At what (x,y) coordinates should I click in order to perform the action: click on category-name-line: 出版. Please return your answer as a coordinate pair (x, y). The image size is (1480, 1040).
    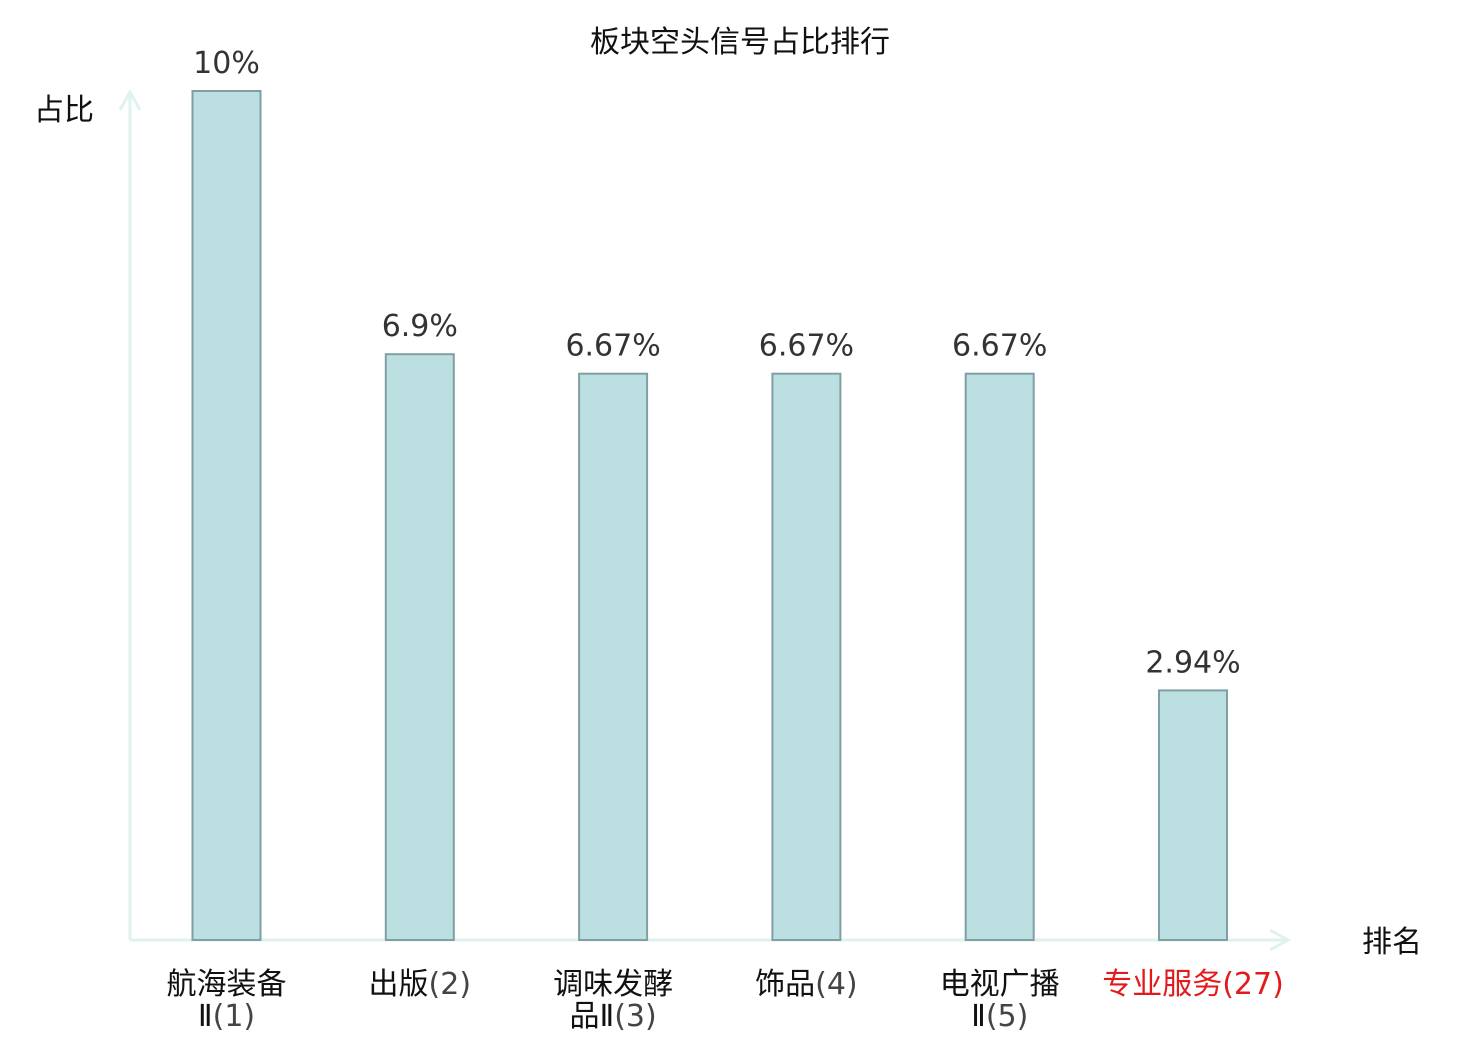
    Looking at the image, I should click on (399, 984).